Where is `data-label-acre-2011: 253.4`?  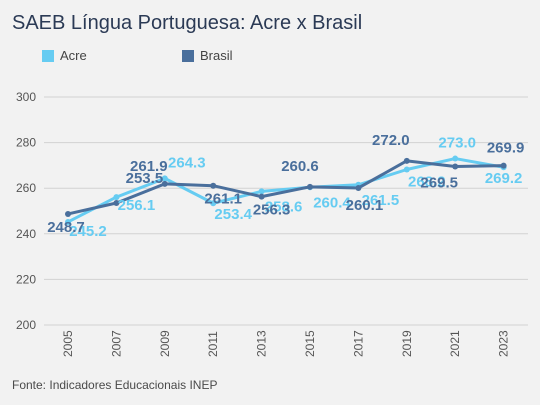 data-label-acre-2011: 253.4 is located at coordinates (233, 214).